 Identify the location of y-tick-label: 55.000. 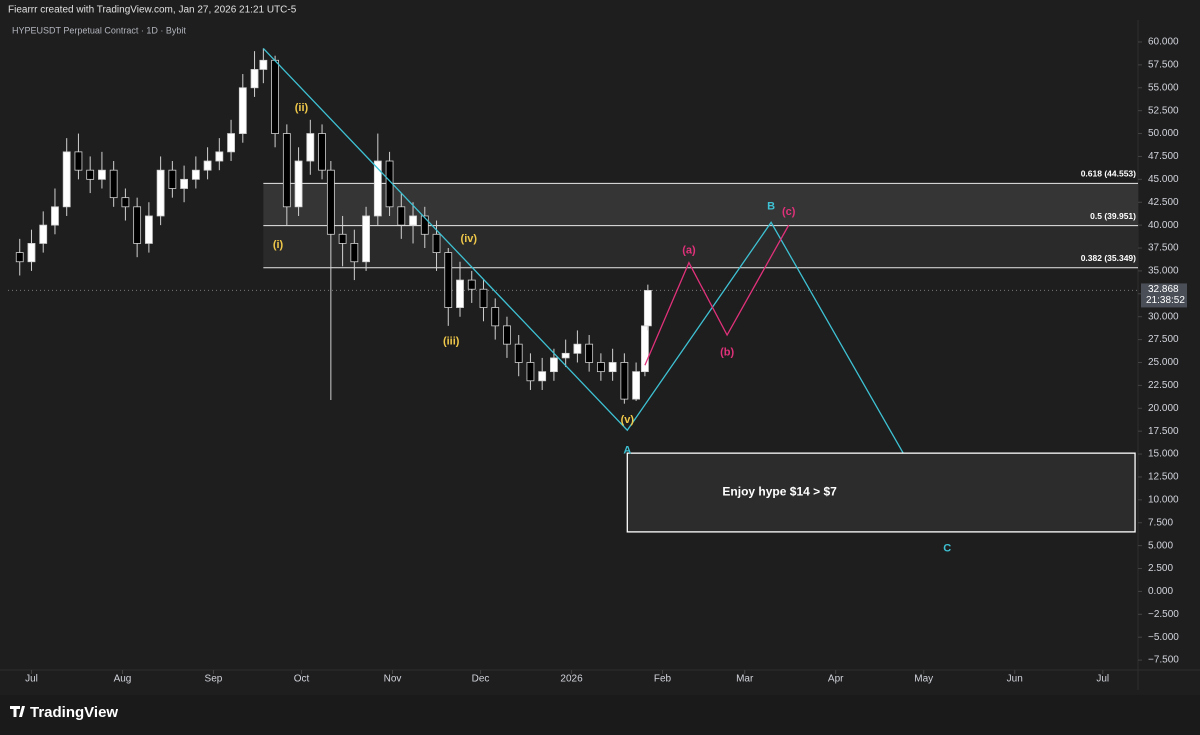
(1163, 87).